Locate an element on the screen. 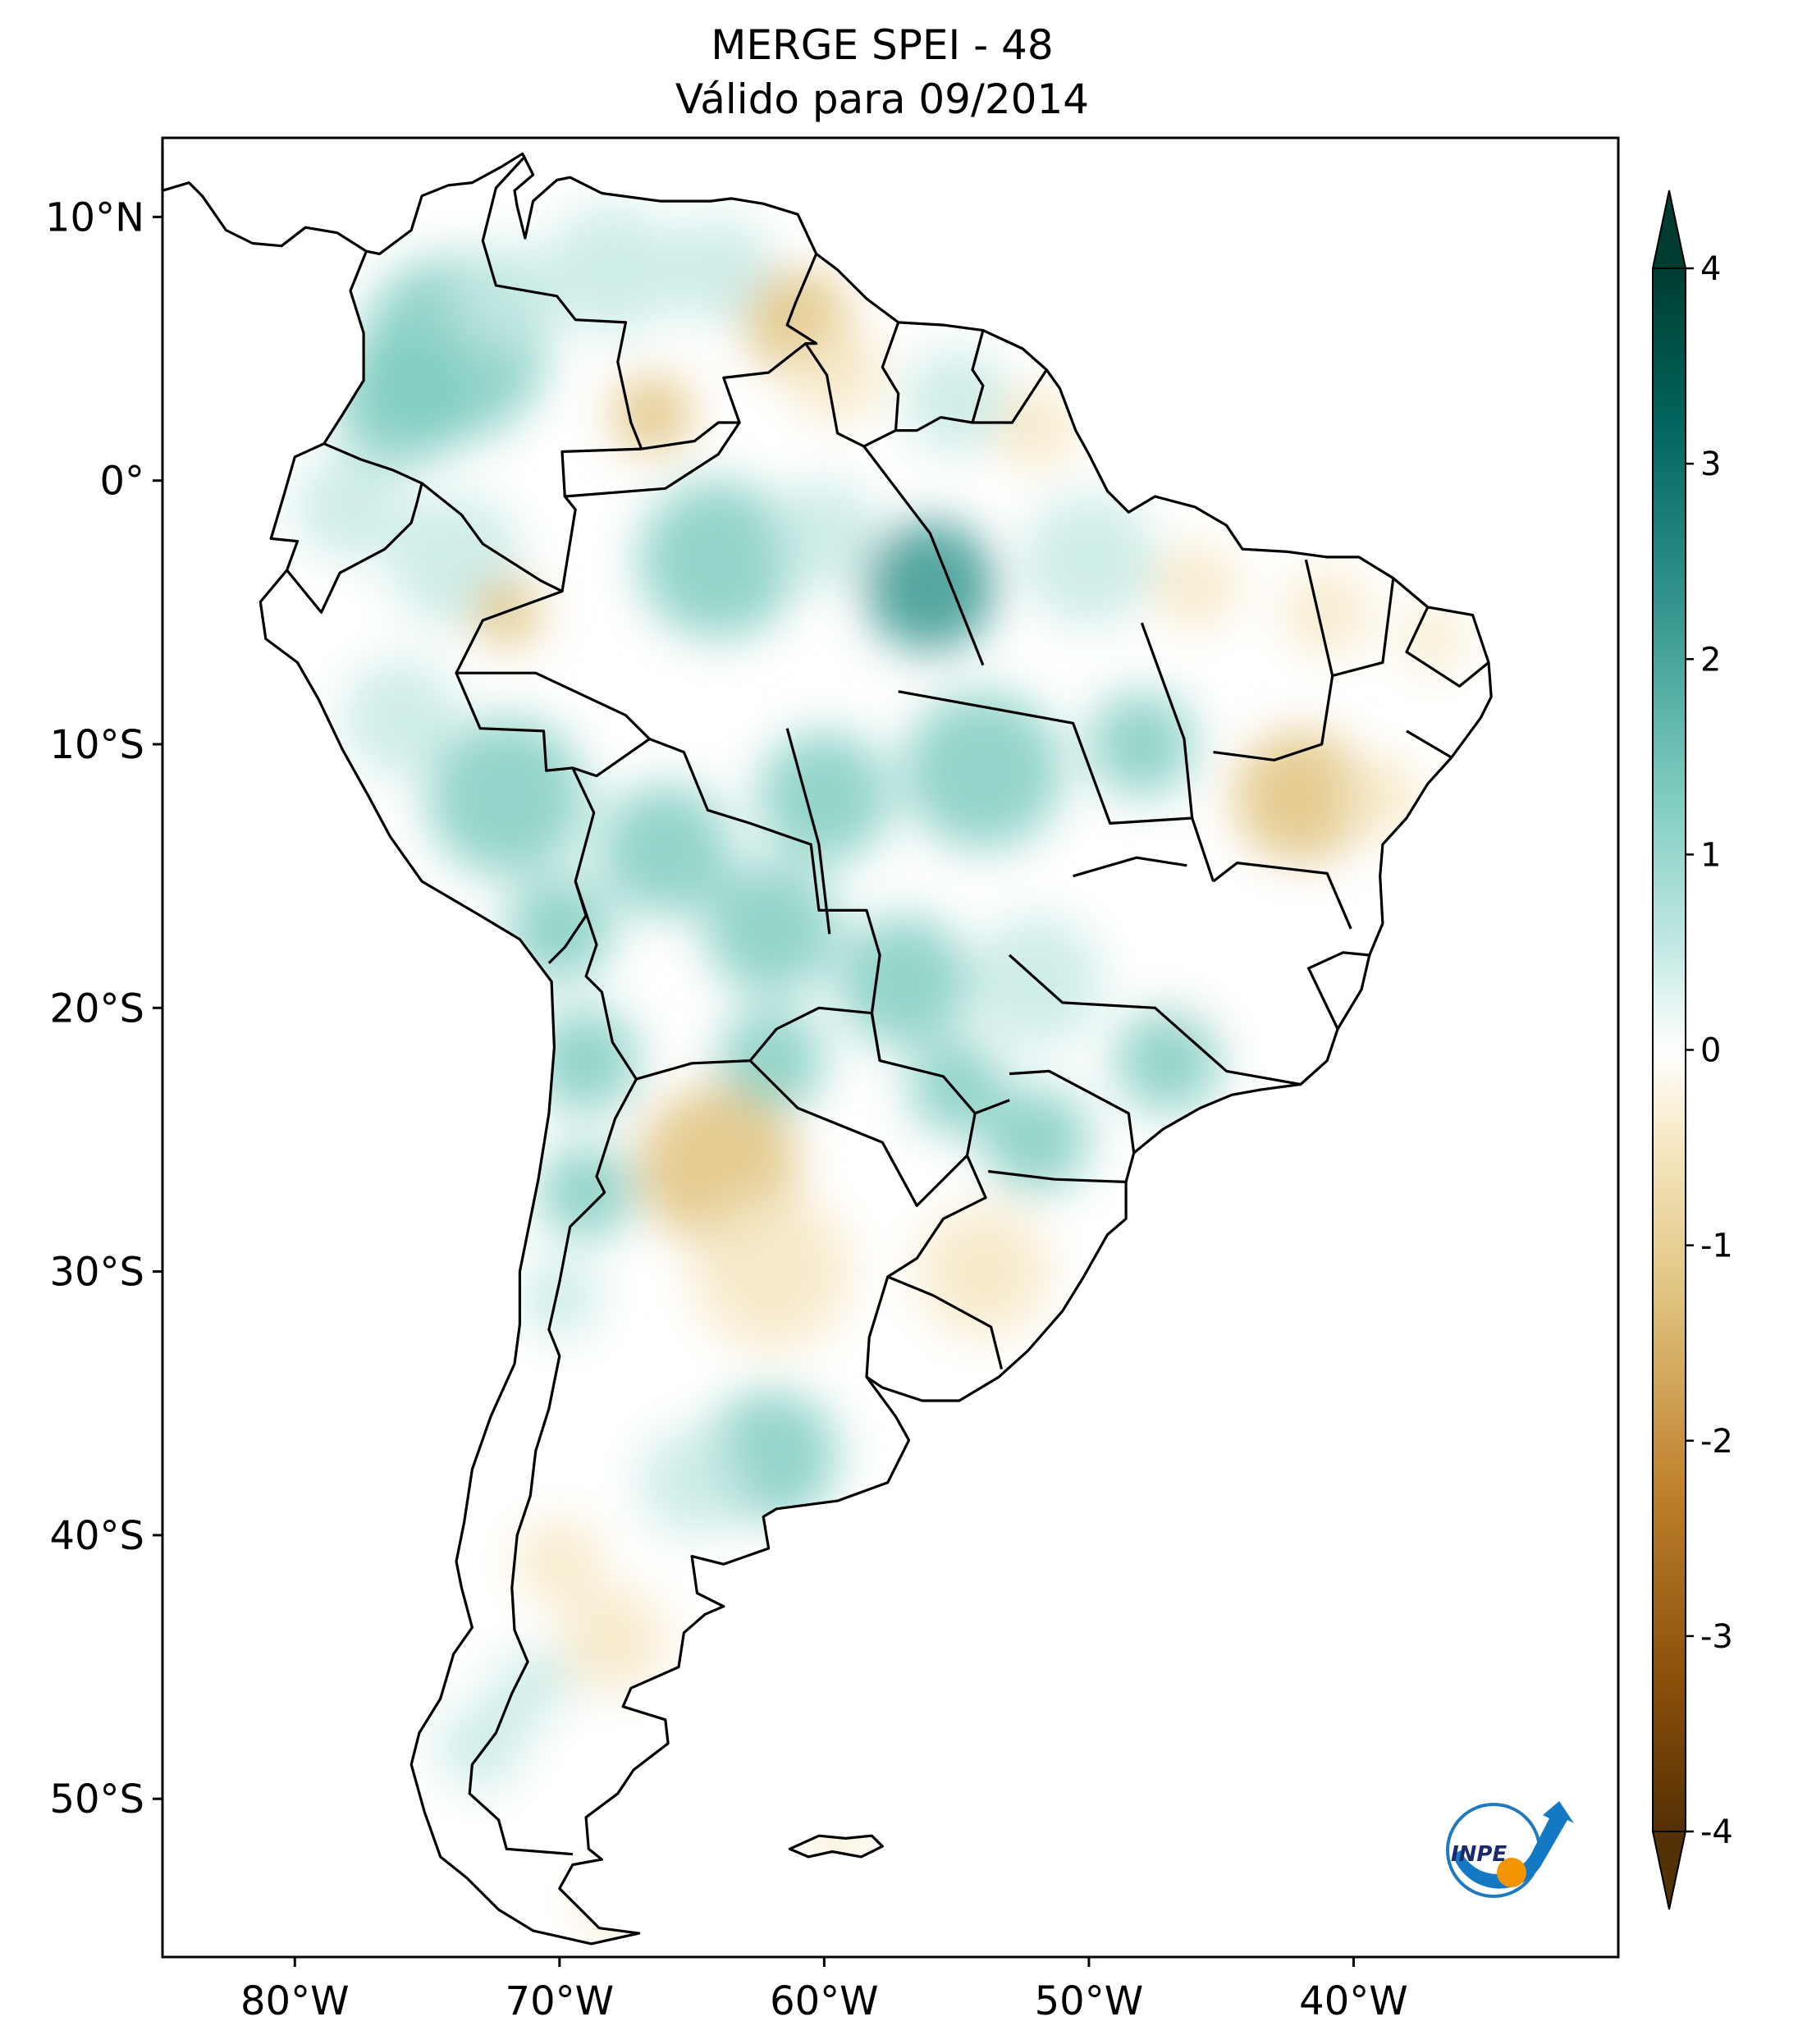 The image size is (1798, 2044). map-title-line1: MERGE SPEI - 48 is located at coordinates (882, 45).